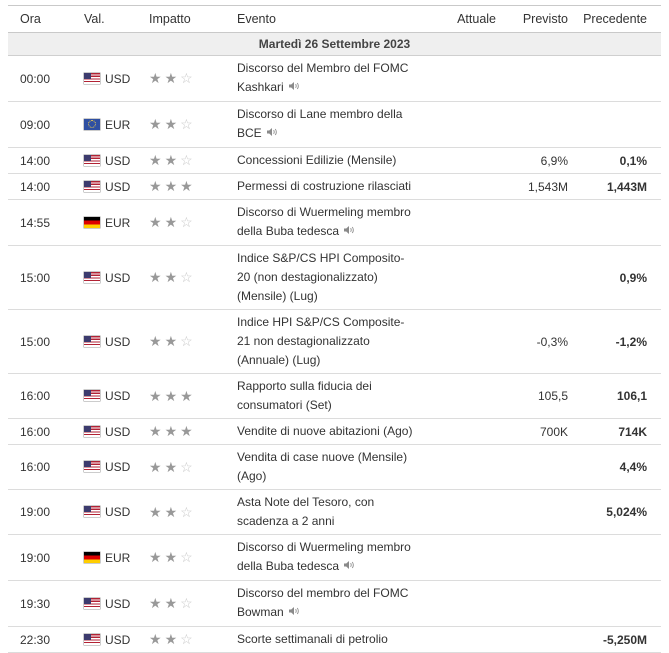 This screenshot has width=669, height=653. I want to click on event-time: 19:00, so click(46, 512).